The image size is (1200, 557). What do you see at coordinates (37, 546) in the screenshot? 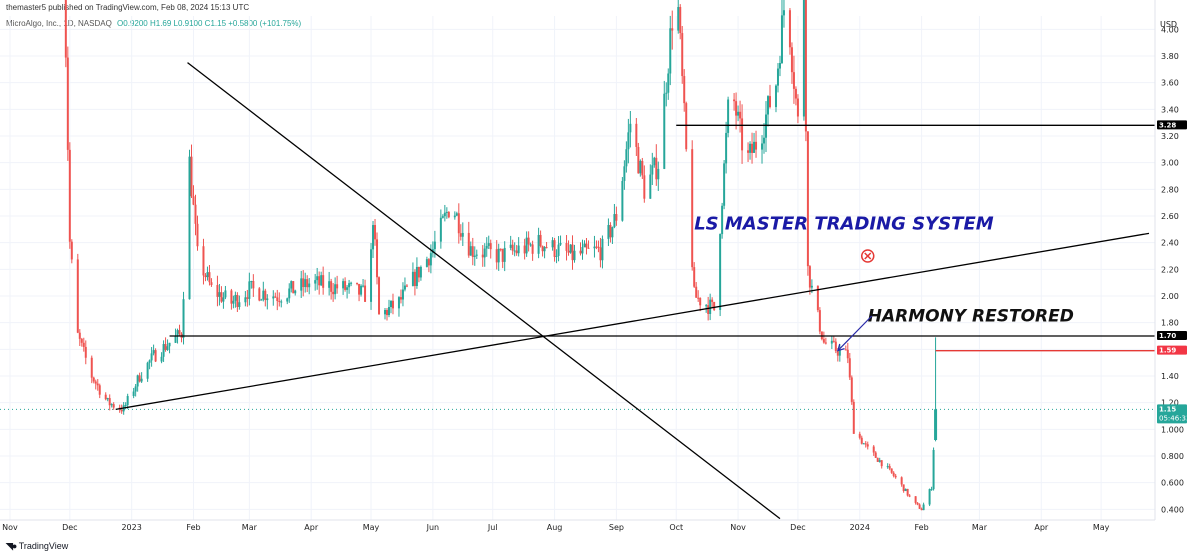
I see `tradingview-logo: ◥● TradingView` at bounding box center [37, 546].